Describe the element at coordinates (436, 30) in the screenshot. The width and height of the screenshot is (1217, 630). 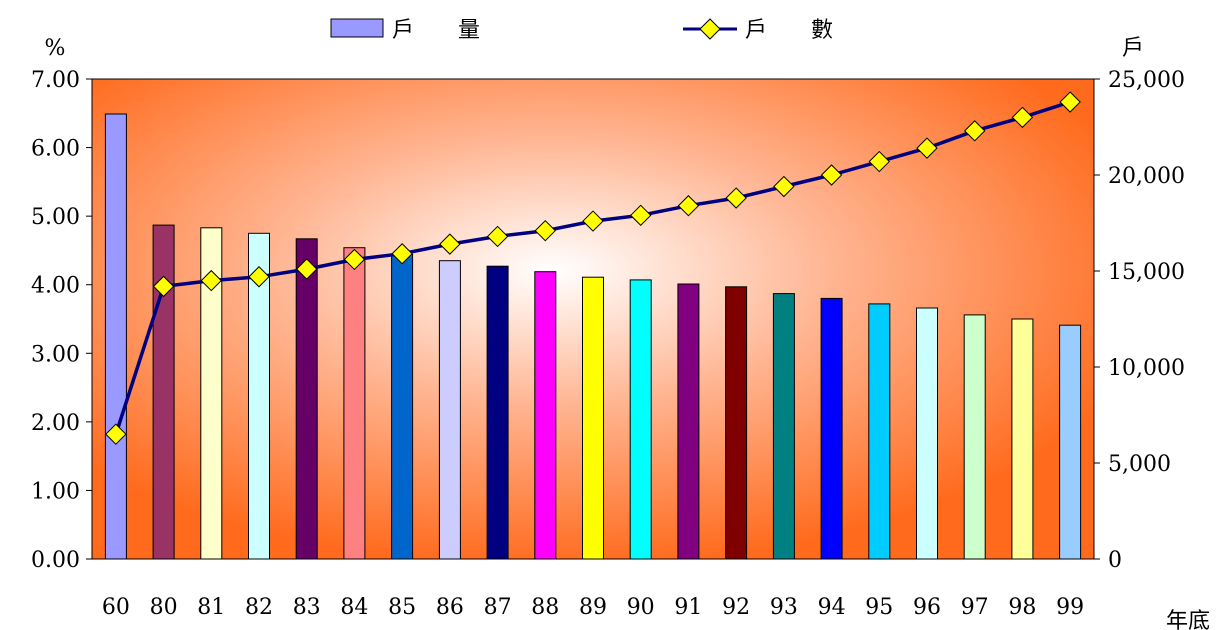
I see `legend-bar-label: 戶 量` at that location.